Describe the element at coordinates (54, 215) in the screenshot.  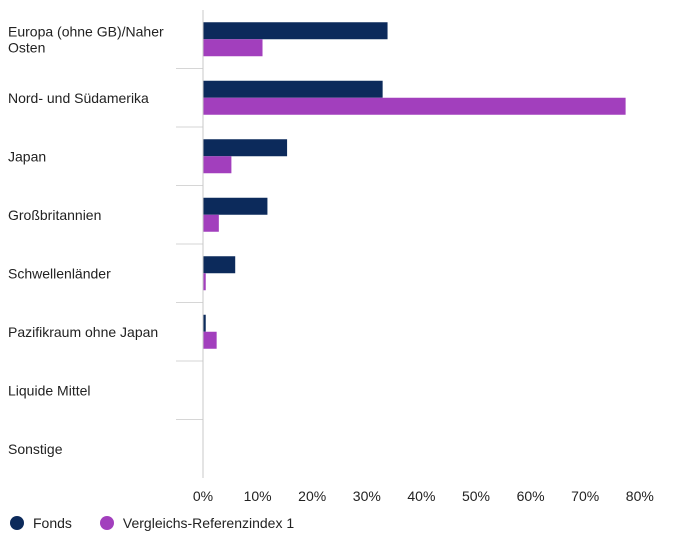
I see `category-label: Großbritannien` at that location.